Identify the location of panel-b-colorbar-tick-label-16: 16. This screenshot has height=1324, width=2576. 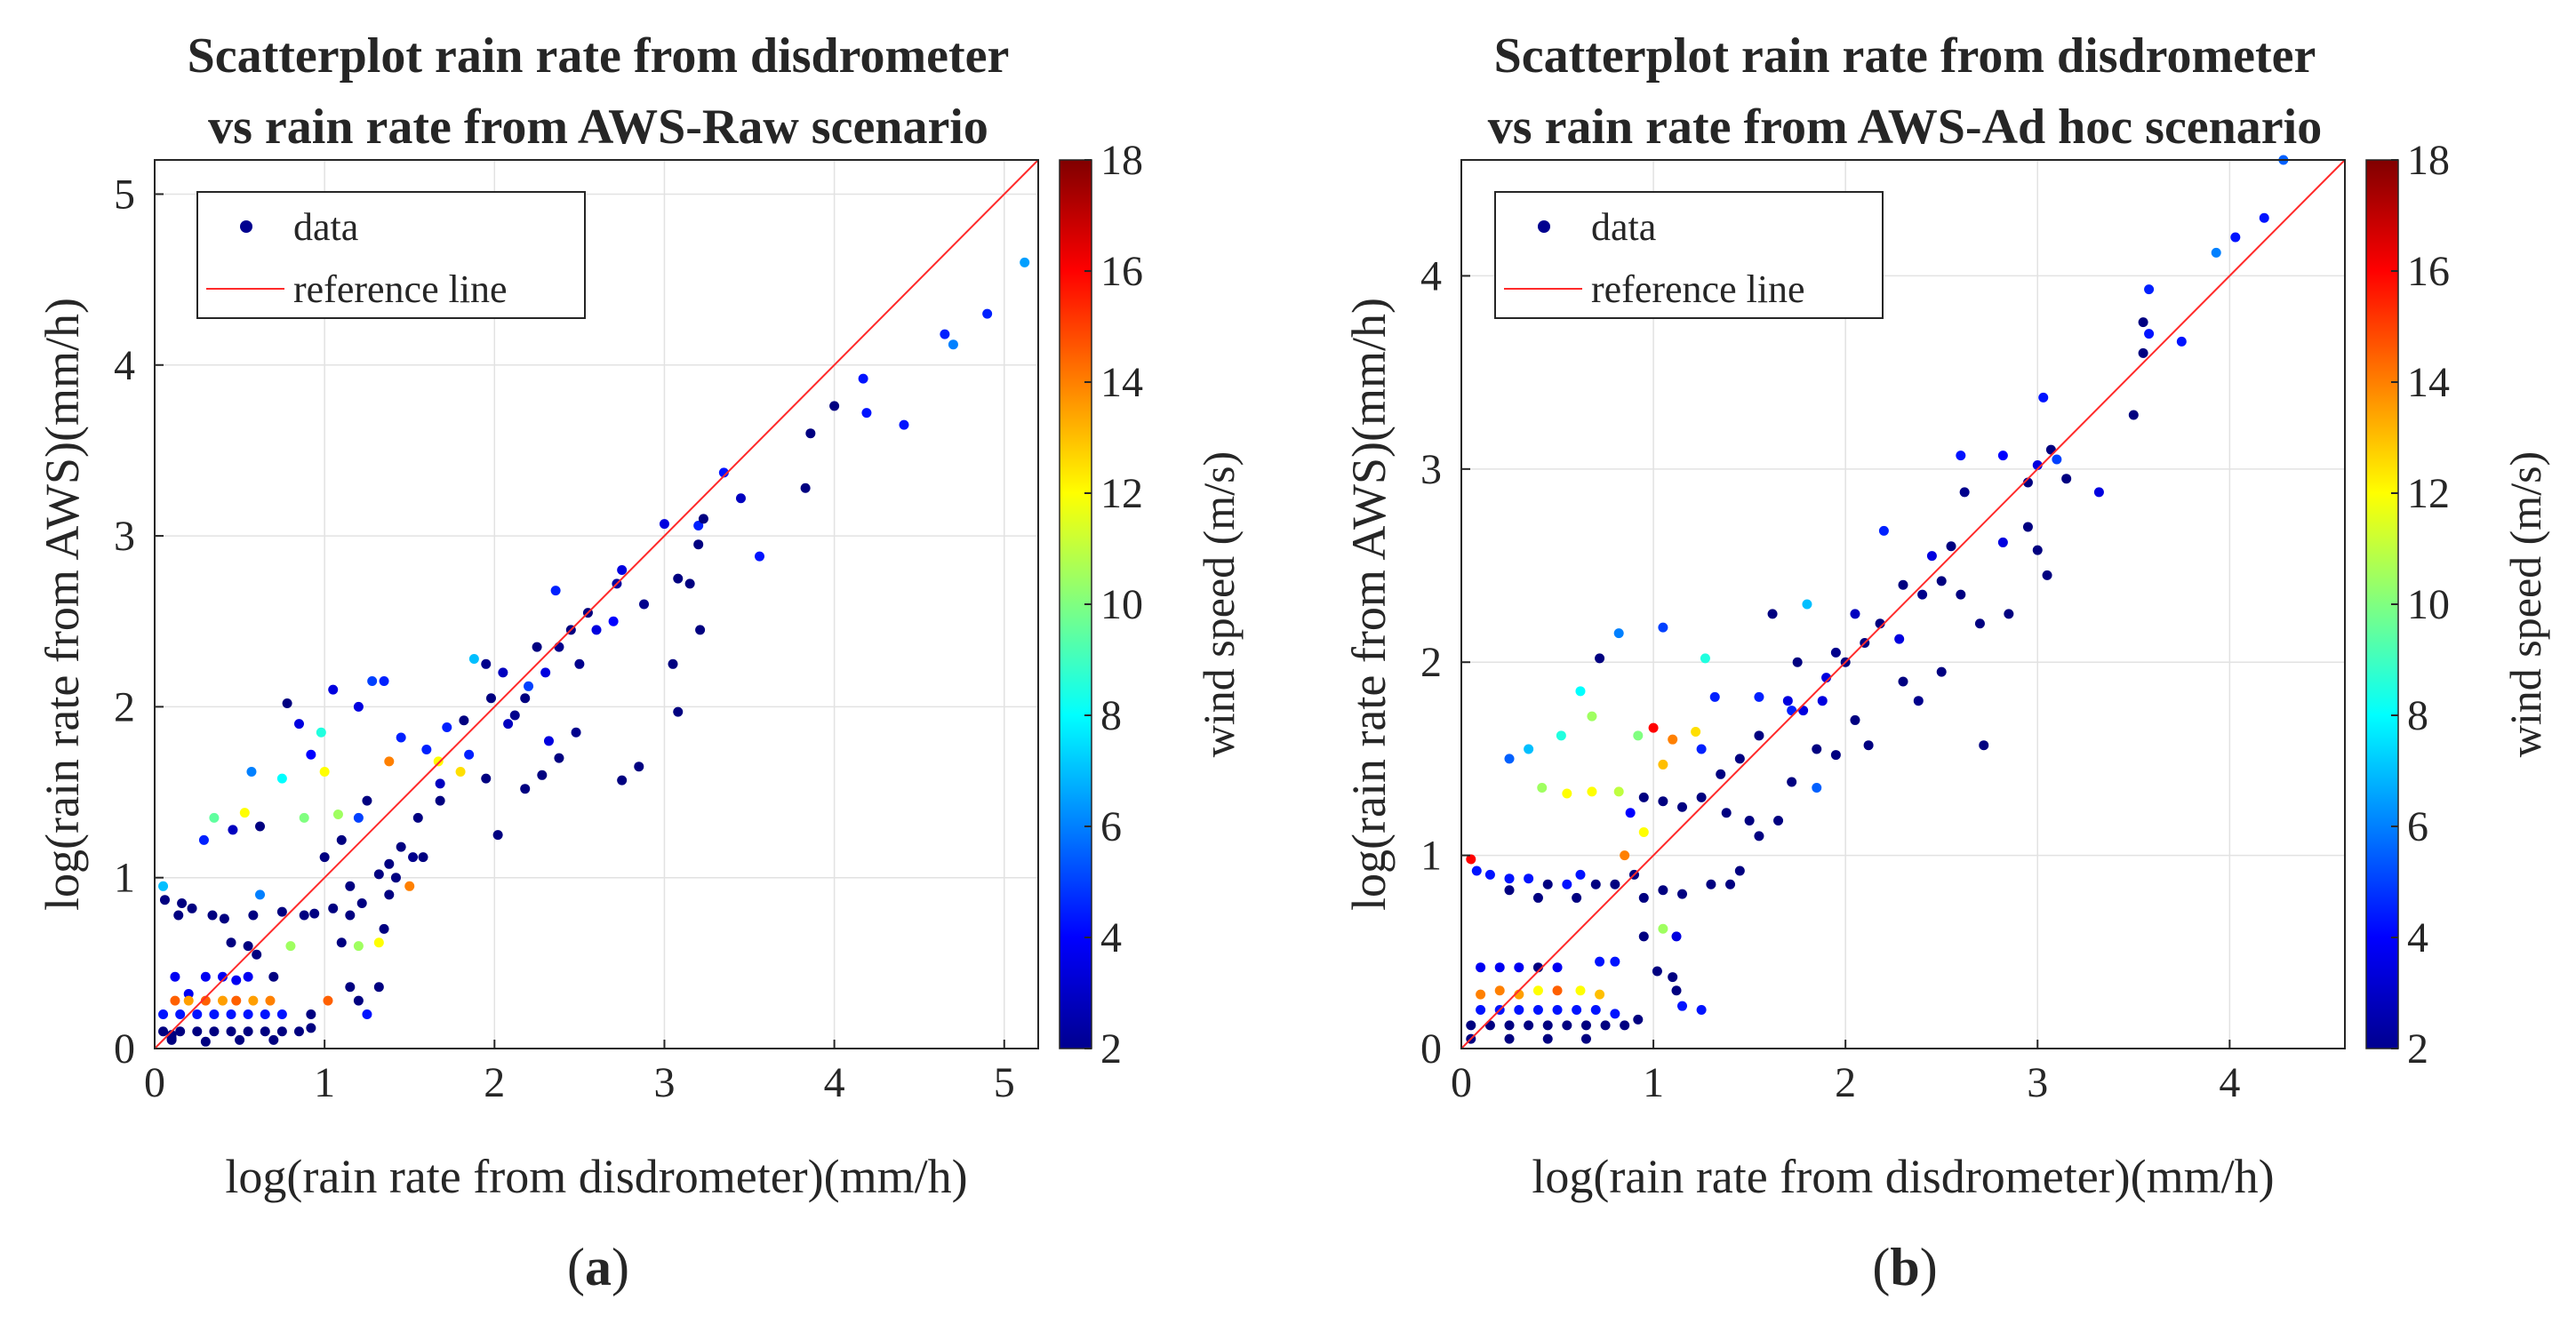
(2428, 271).